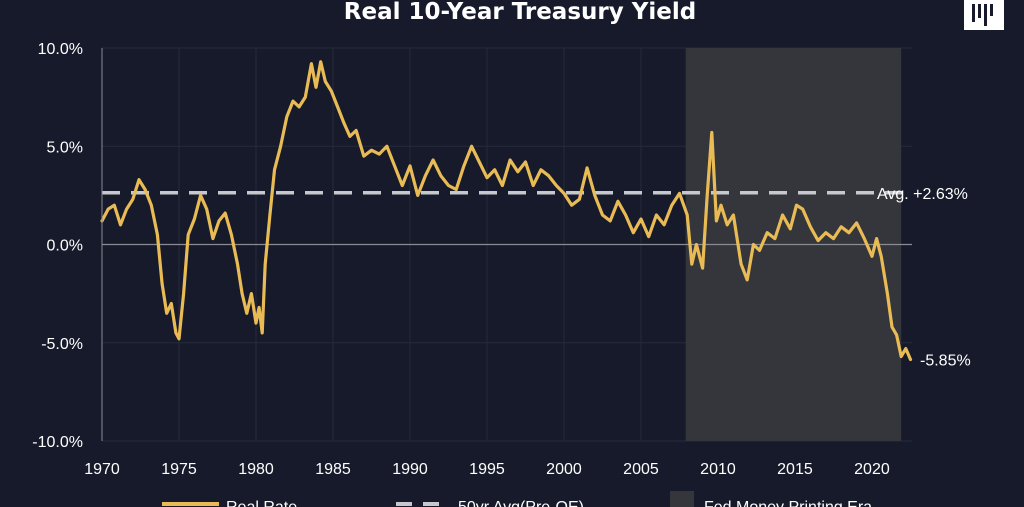 This screenshot has height=507, width=1024. What do you see at coordinates (102, 469) in the screenshot?
I see `x-tick-label: 1970` at bounding box center [102, 469].